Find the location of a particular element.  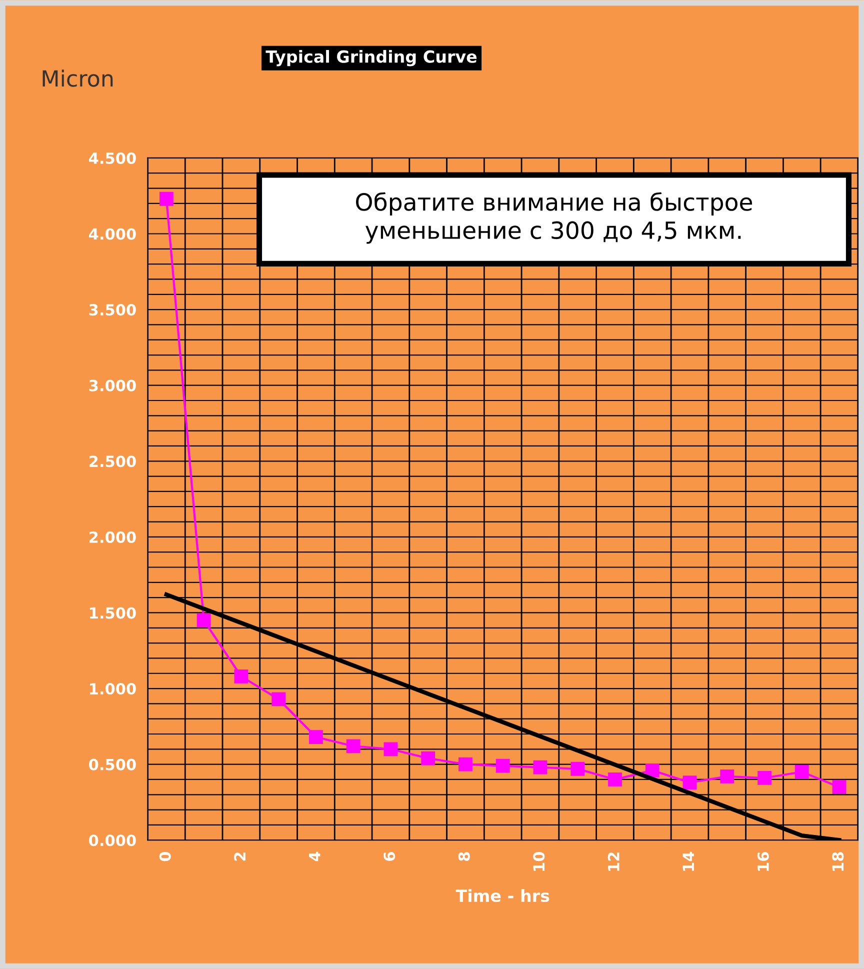

x-tick-label: 14 is located at coordinates (688, 861).